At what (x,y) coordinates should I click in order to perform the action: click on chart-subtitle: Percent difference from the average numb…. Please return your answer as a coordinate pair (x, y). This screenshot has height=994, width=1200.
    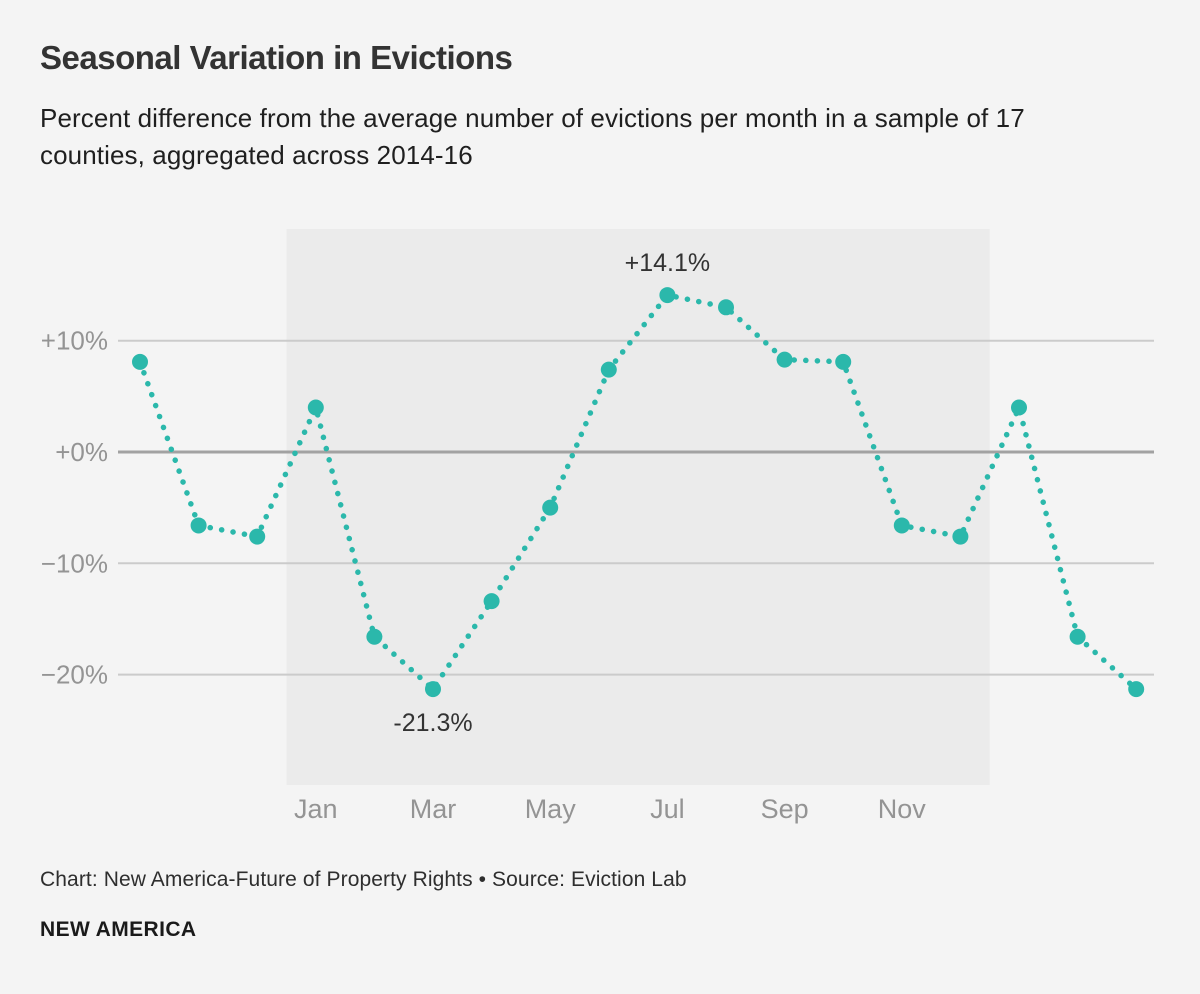
    Looking at the image, I should click on (532, 137).